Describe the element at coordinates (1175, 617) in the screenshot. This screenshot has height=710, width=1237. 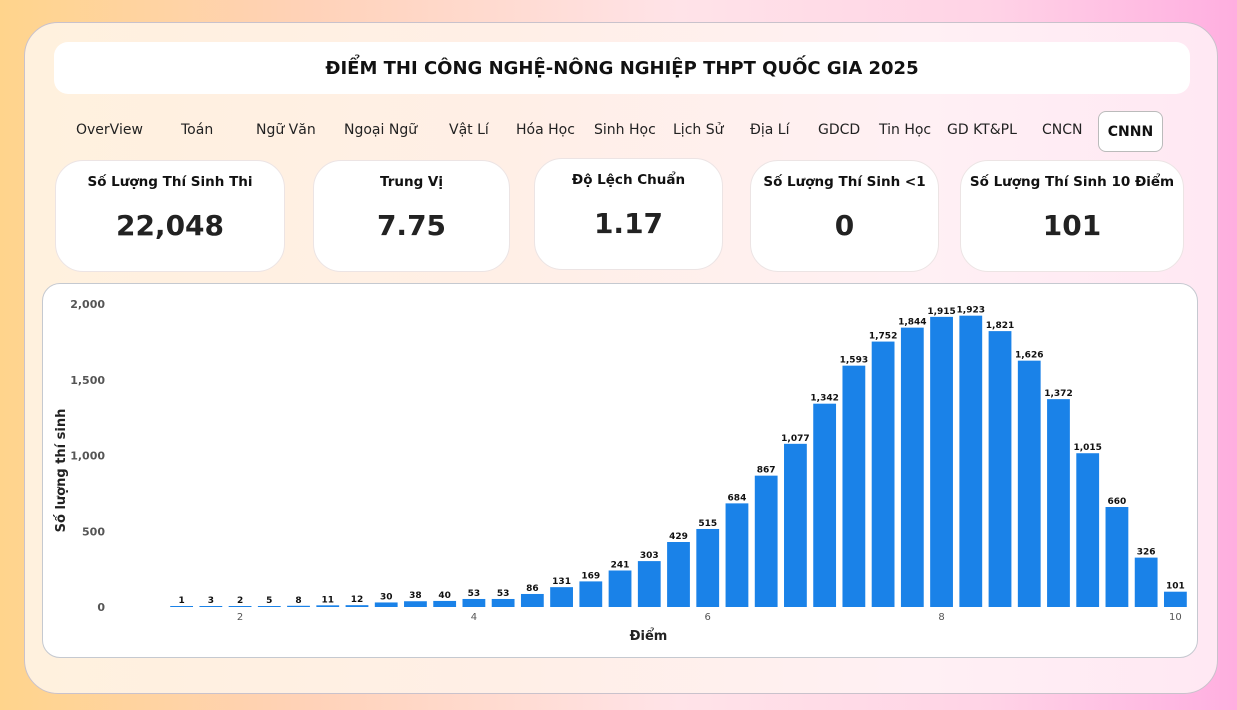
I see `x-tick-label: 10` at that location.